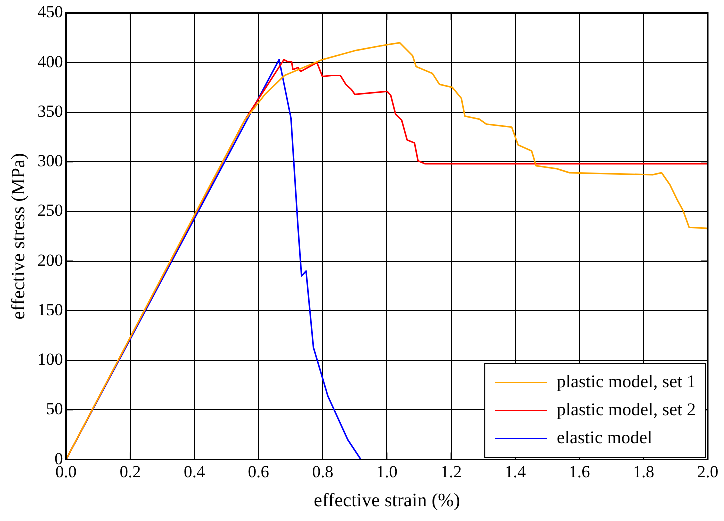 The height and width of the screenshot is (521, 724). I want to click on y-tick-label: 150, so click(51, 310).